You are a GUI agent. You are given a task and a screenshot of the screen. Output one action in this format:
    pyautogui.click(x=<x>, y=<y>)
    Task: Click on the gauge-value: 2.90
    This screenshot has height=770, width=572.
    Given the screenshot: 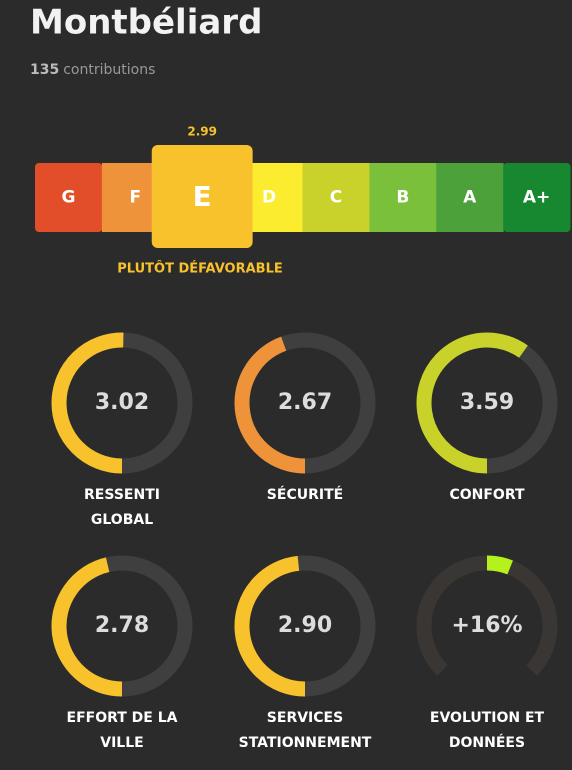 What is the action you would take?
    pyautogui.click(x=305, y=625)
    